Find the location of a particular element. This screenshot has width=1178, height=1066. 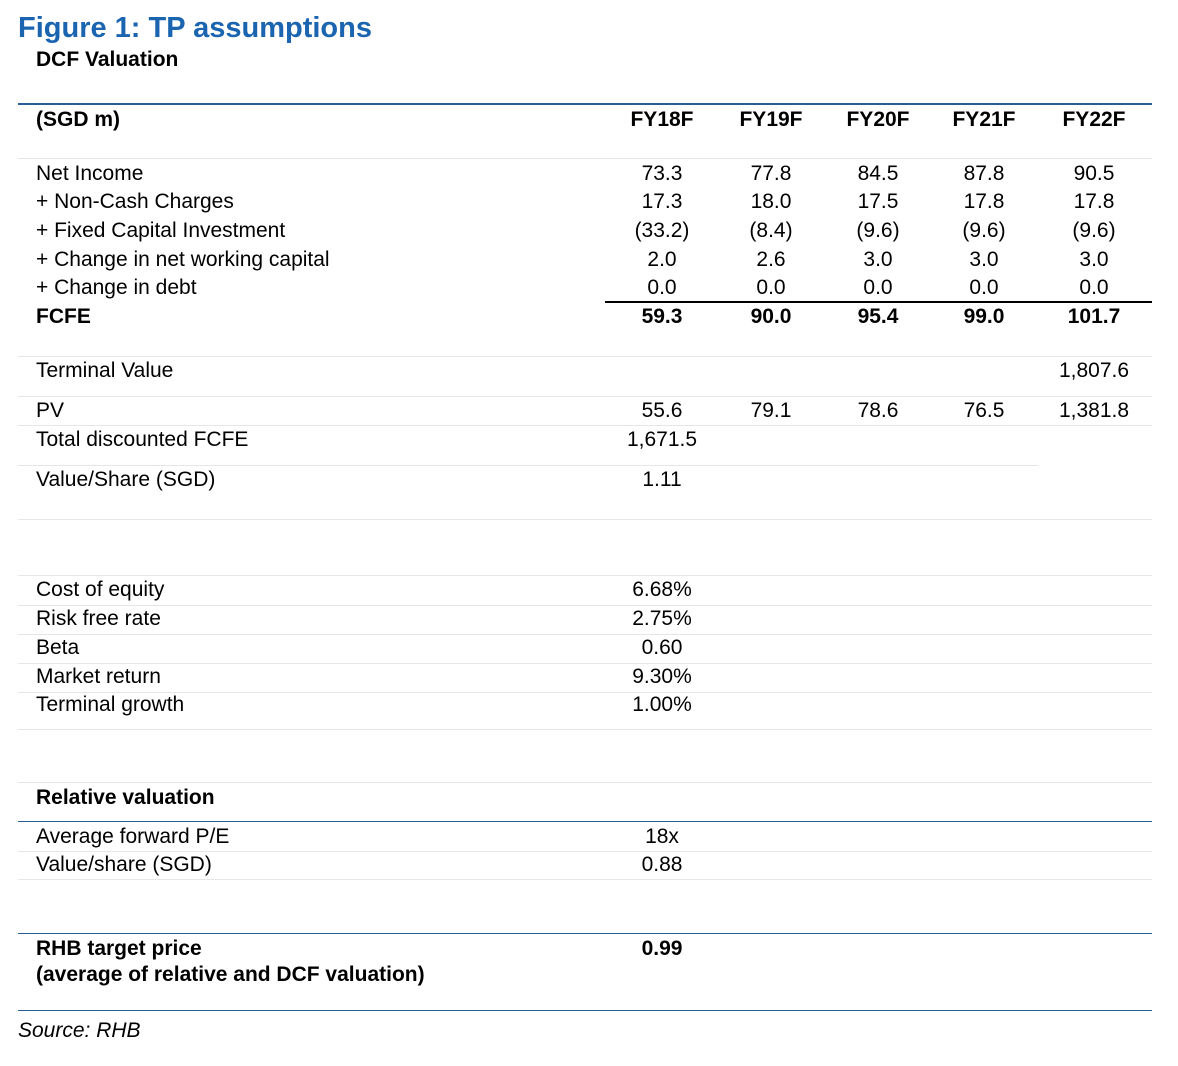

target-sublabel: (average of relative and DCF valuation) is located at coordinates (230, 974).